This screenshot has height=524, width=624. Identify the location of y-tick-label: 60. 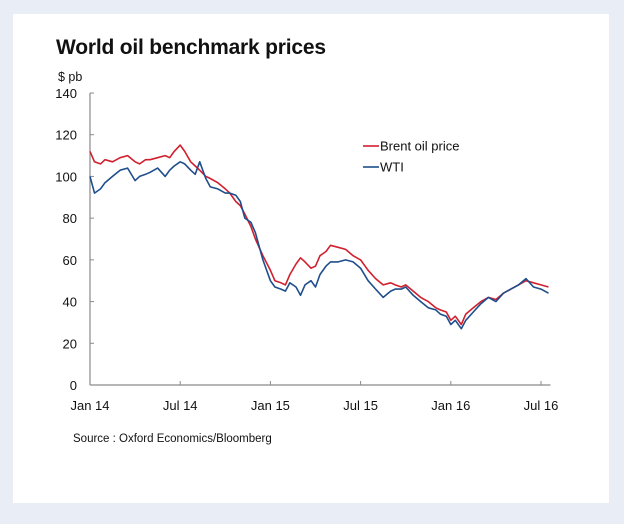
(70, 260).